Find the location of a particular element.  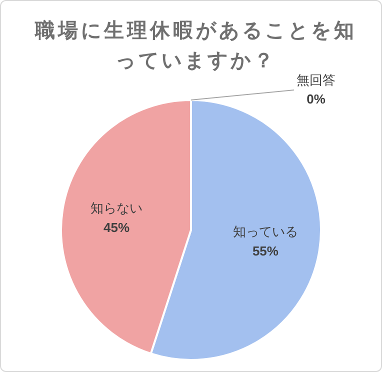

category-label: 無回答 is located at coordinates (316, 80).